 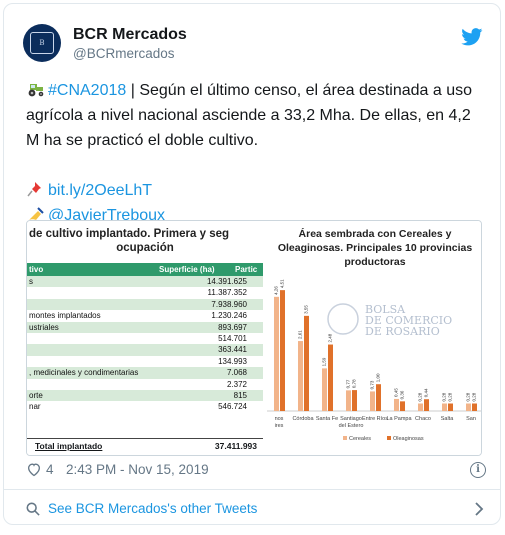 What do you see at coordinates (35, 88) in the screenshot?
I see `tractor-emoji-icon` at bounding box center [35, 88].